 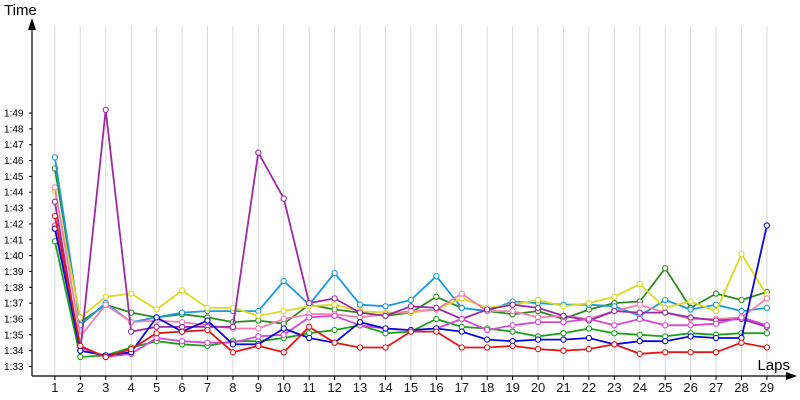 I want to click on x-tick-label: 1, so click(x=54, y=387).